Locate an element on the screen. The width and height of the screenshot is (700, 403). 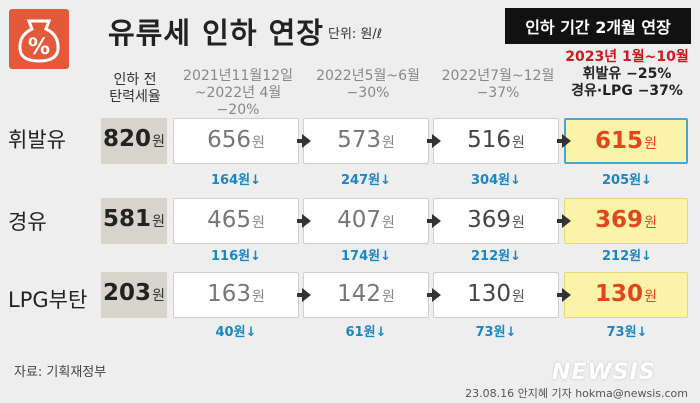
extension-banner: 인하 기간 2개월 연장 is located at coordinates (598, 26).